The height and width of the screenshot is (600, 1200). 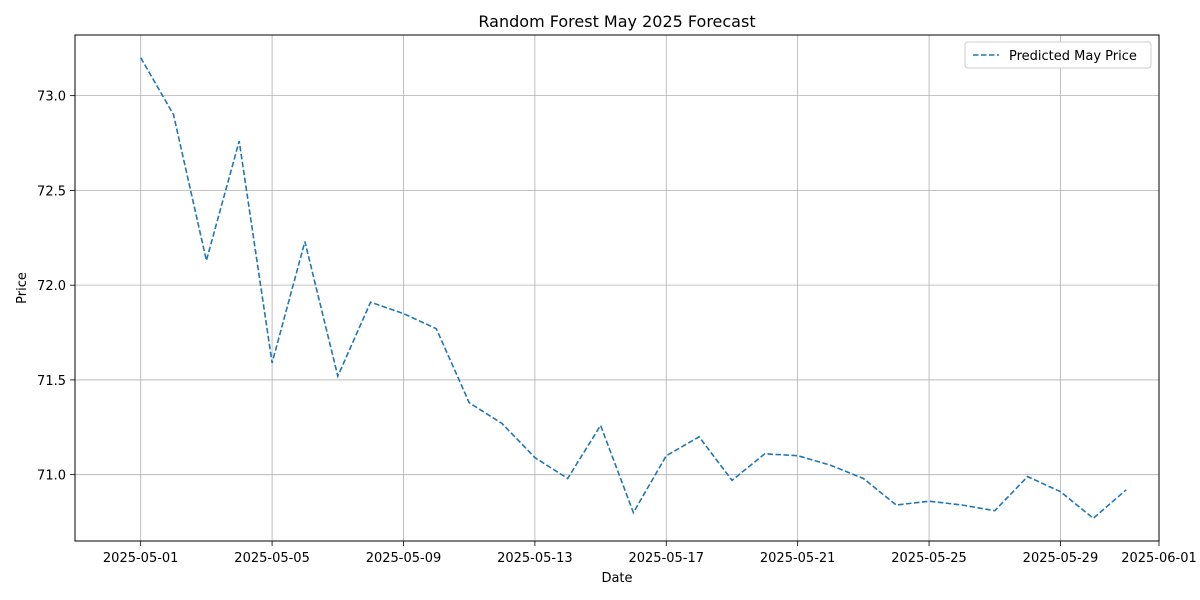 I want to click on y-tick-label: 72.0, so click(x=51, y=286).